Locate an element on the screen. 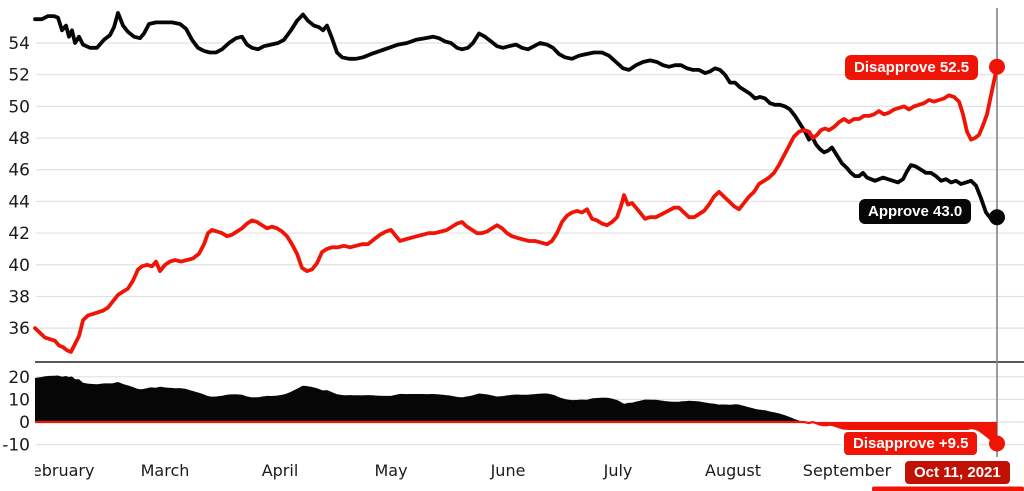 This screenshot has width=1024, height=491. y-tick-label: 52 is located at coordinates (19, 76).